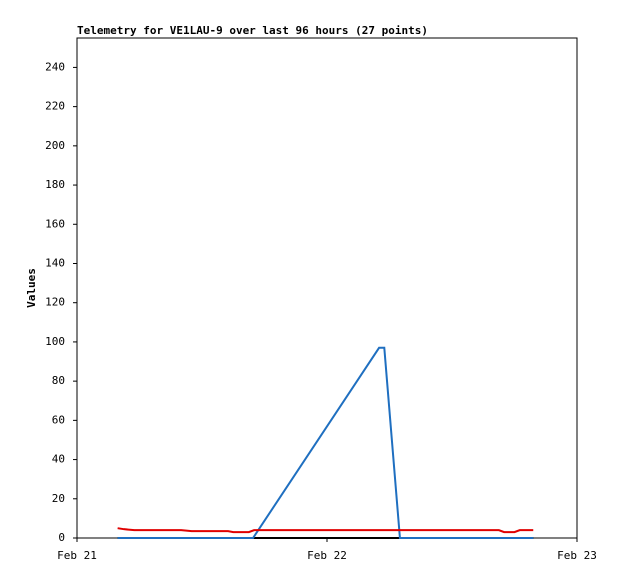  What do you see at coordinates (55, 145) in the screenshot?
I see `y-tick-label: 200` at bounding box center [55, 145].